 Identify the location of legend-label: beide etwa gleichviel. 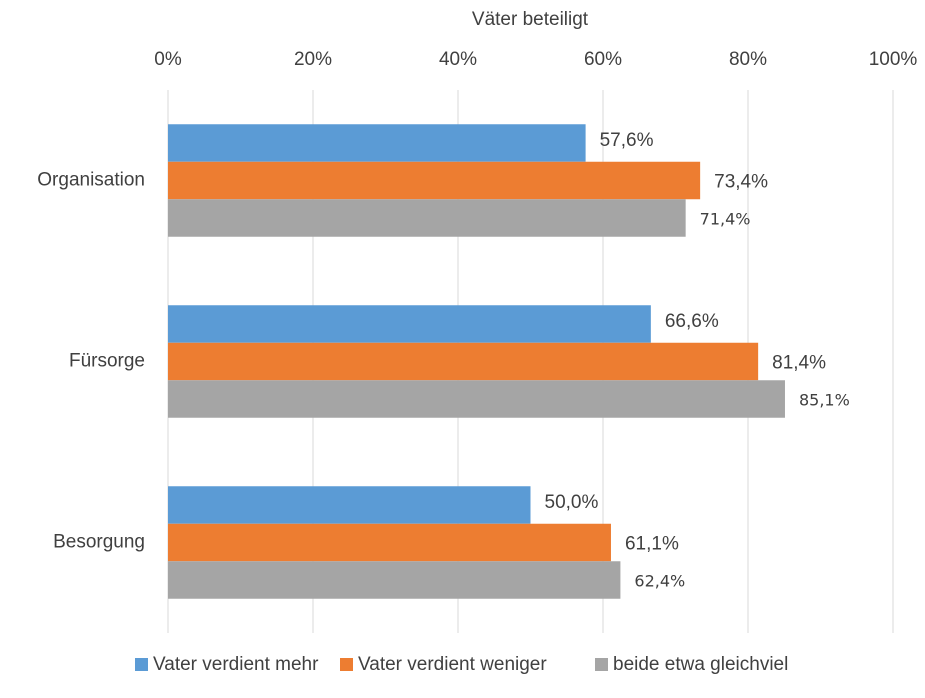
(700, 664).